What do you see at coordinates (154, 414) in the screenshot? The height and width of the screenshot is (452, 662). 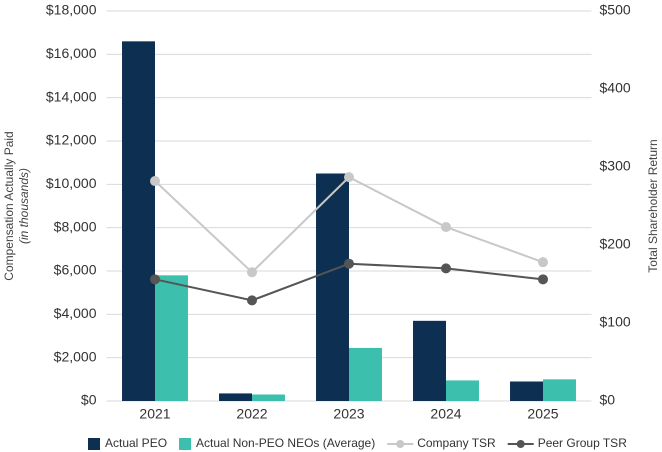 I see `x-tick-label: 2021` at bounding box center [154, 414].